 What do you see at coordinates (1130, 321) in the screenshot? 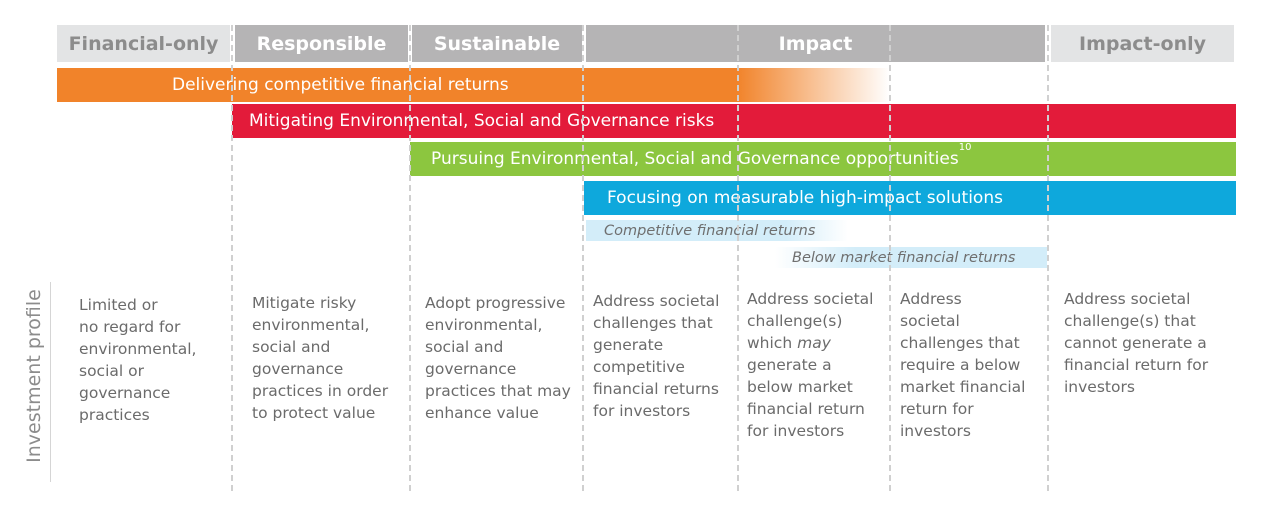
I see `profile-line: challenge(s) that` at bounding box center [1130, 321].